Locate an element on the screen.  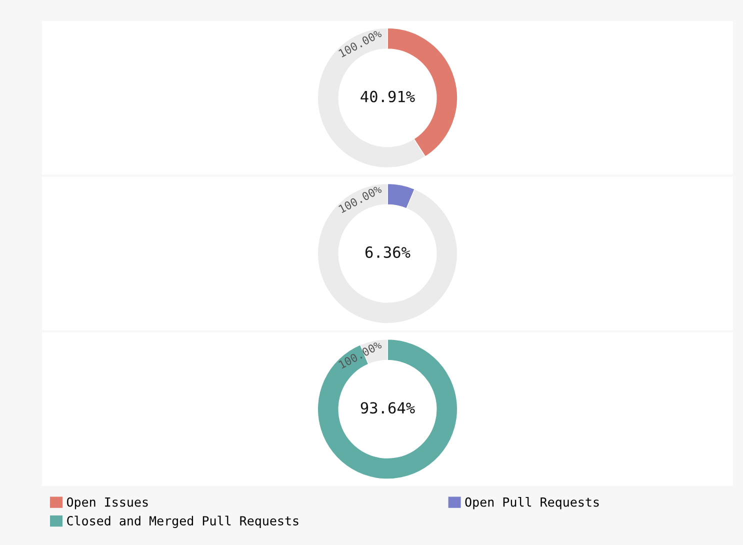
data-label: 93.64% is located at coordinates (387, 408).